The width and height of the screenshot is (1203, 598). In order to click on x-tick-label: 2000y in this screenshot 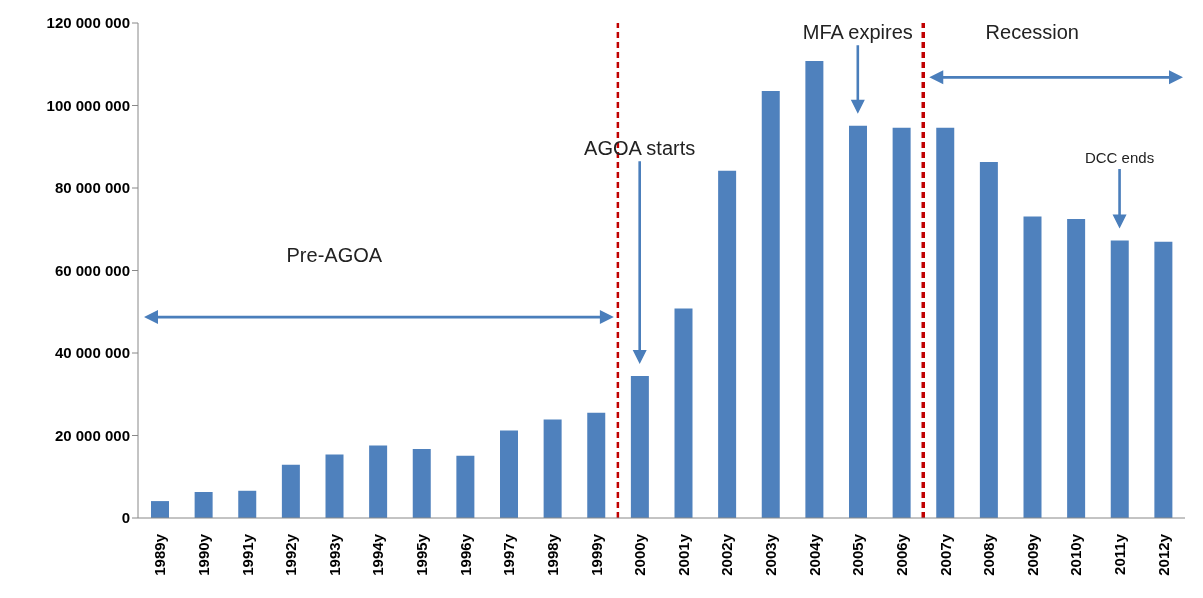, I will do `click(640, 554)`.